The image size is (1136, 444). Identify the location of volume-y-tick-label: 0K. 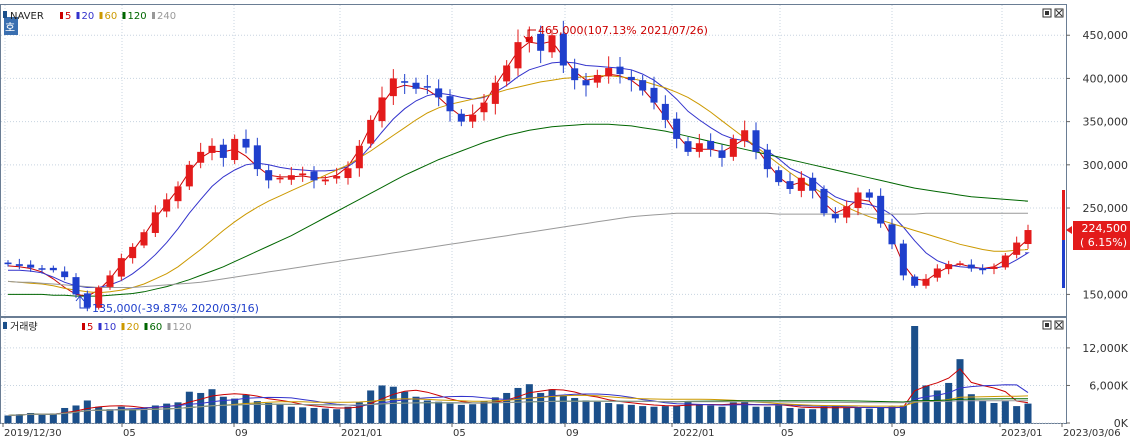
(1121, 423).